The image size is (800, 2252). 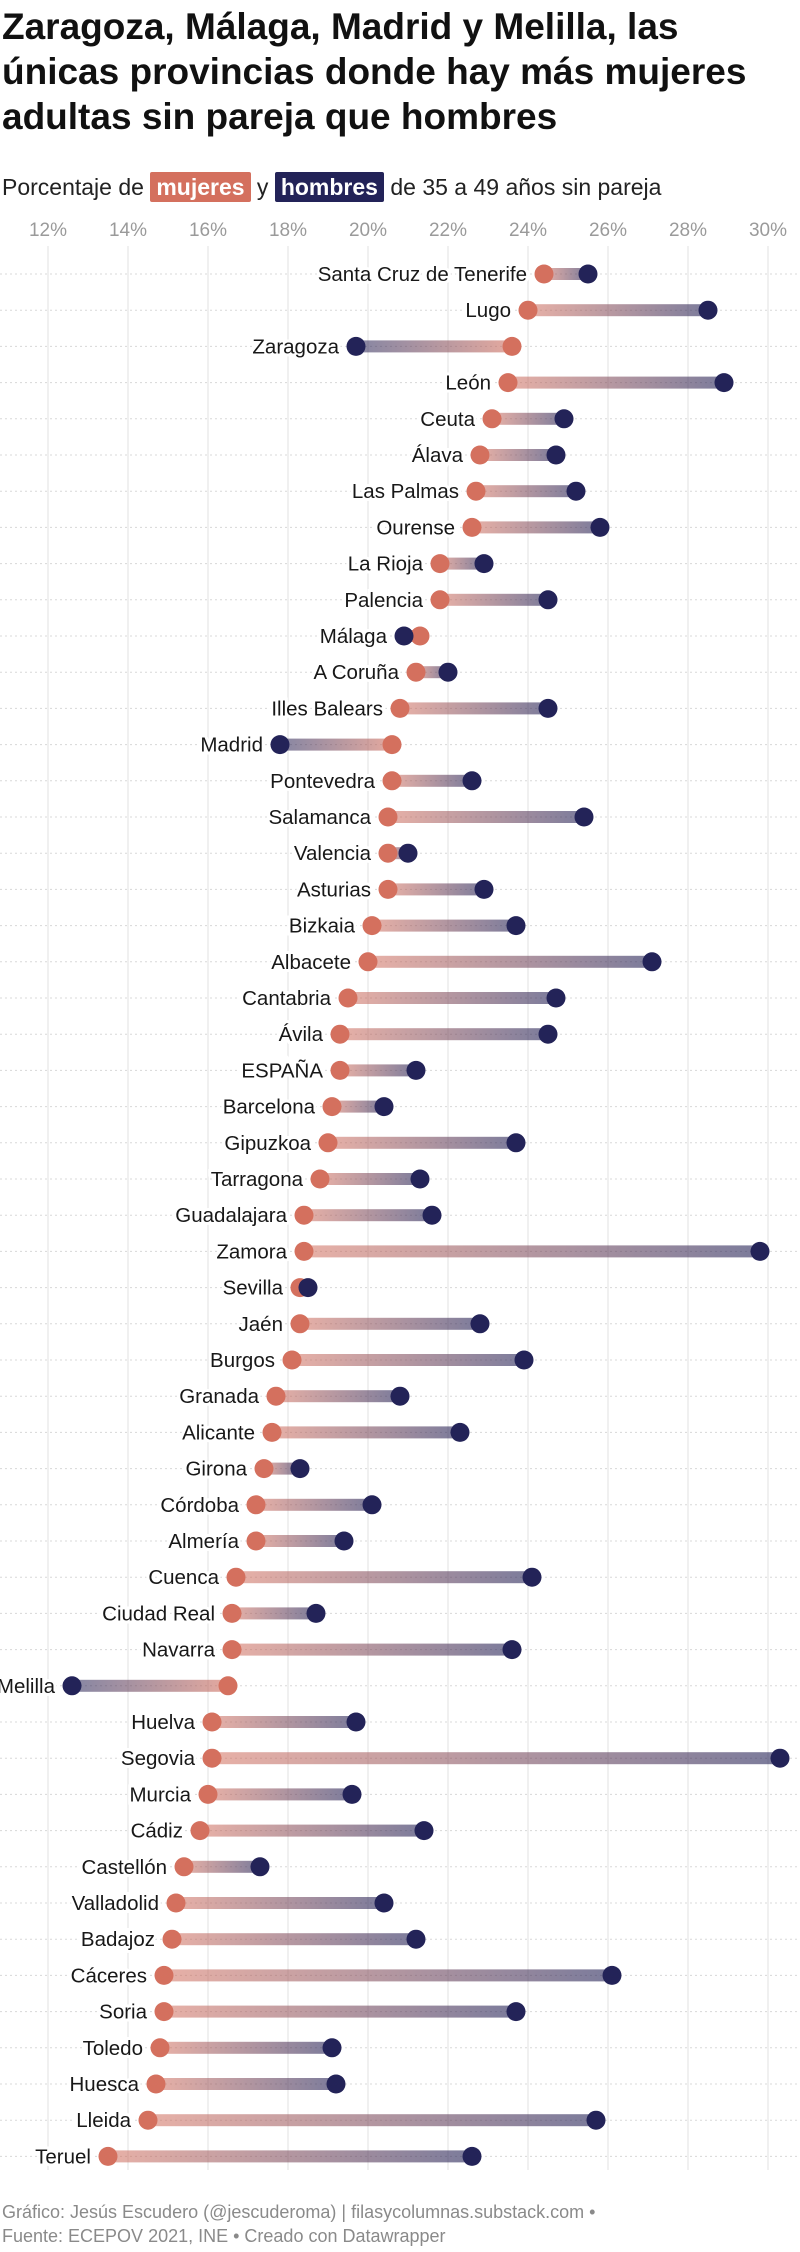 What do you see at coordinates (231, 1215) in the screenshot?
I see `row-label: Guadalajara` at bounding box center [231, 1215].